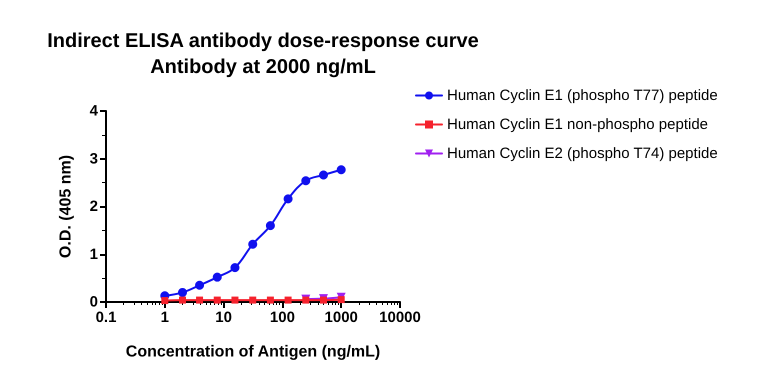 The width and height of the screenshot is (768, 386). Describe the element at coordinates (253, 352) in the screenshot. I see `x-axis-title: Concentration of Antigen (ng/mL)` at that location.